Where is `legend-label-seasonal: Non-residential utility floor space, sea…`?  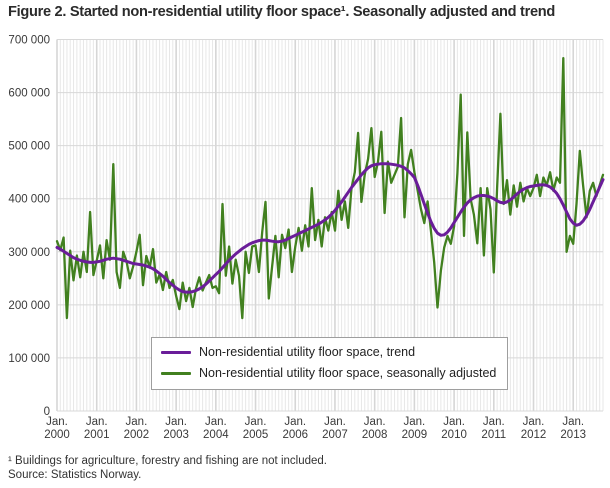 legend-label-seasonal: Non-residential utility floor space, sea… is located at coordinates (348, 372).